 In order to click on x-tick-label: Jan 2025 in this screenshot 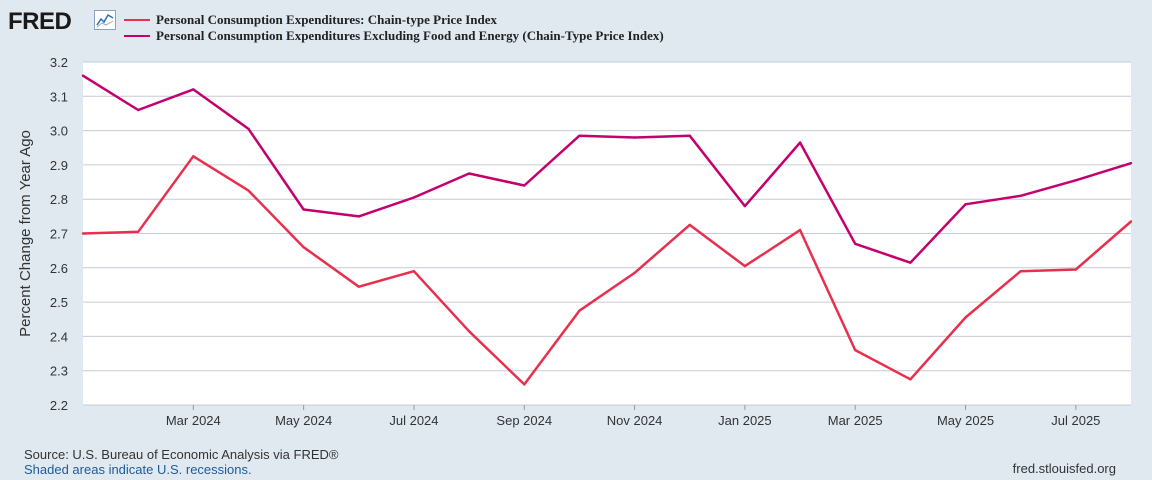, I will do `click(745, 420)`.